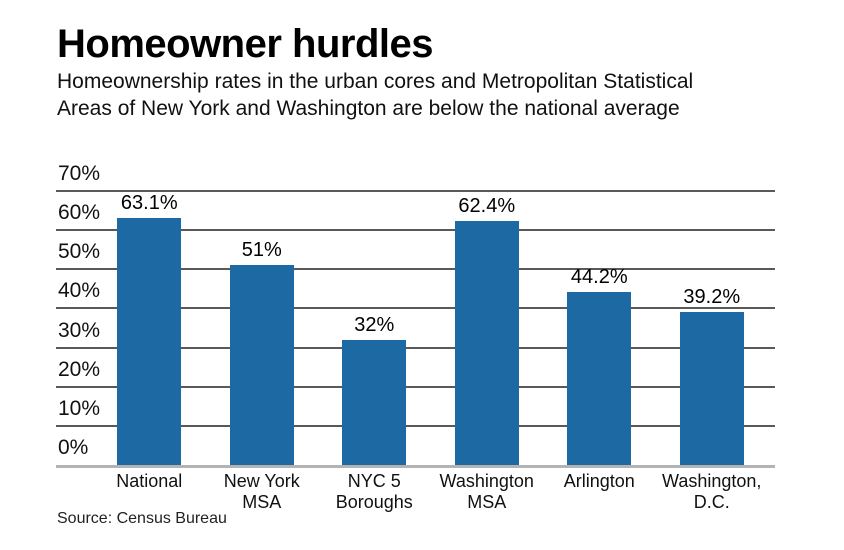 The image size is (844, 550). I want to click on x-axis-category-label: National, so click(149, 481).